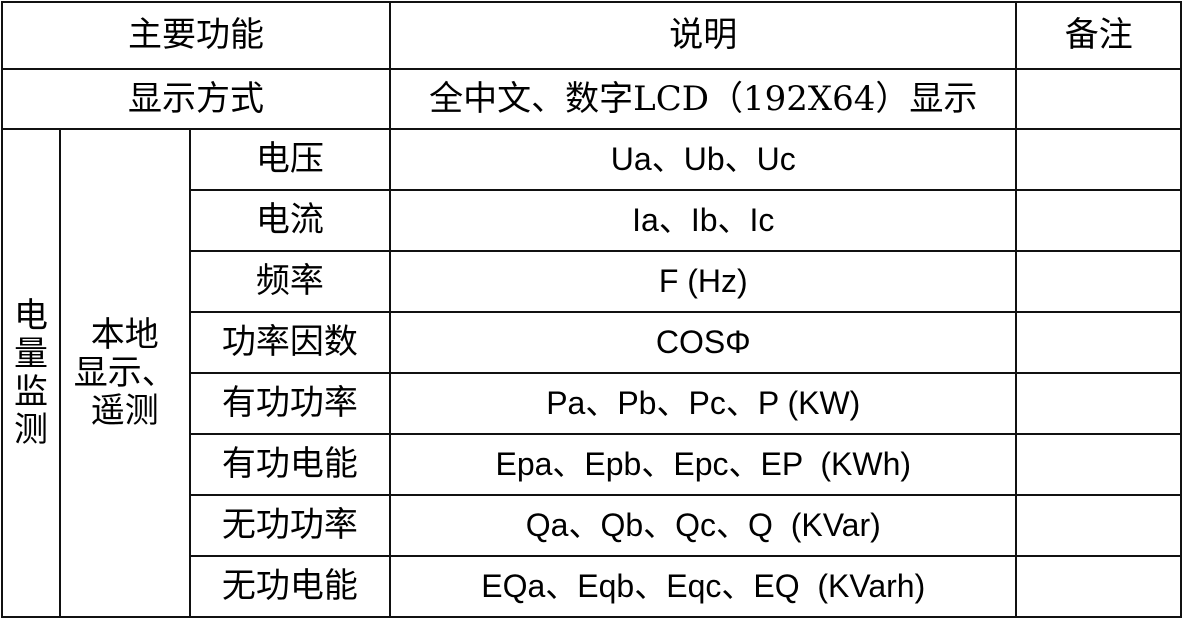 Image resolution: width=1182 pixels, height=631 pixels. I want to click on table-row: 有功电能 Epa、Epb、Epc、EP (KWh), so click(592, 464).